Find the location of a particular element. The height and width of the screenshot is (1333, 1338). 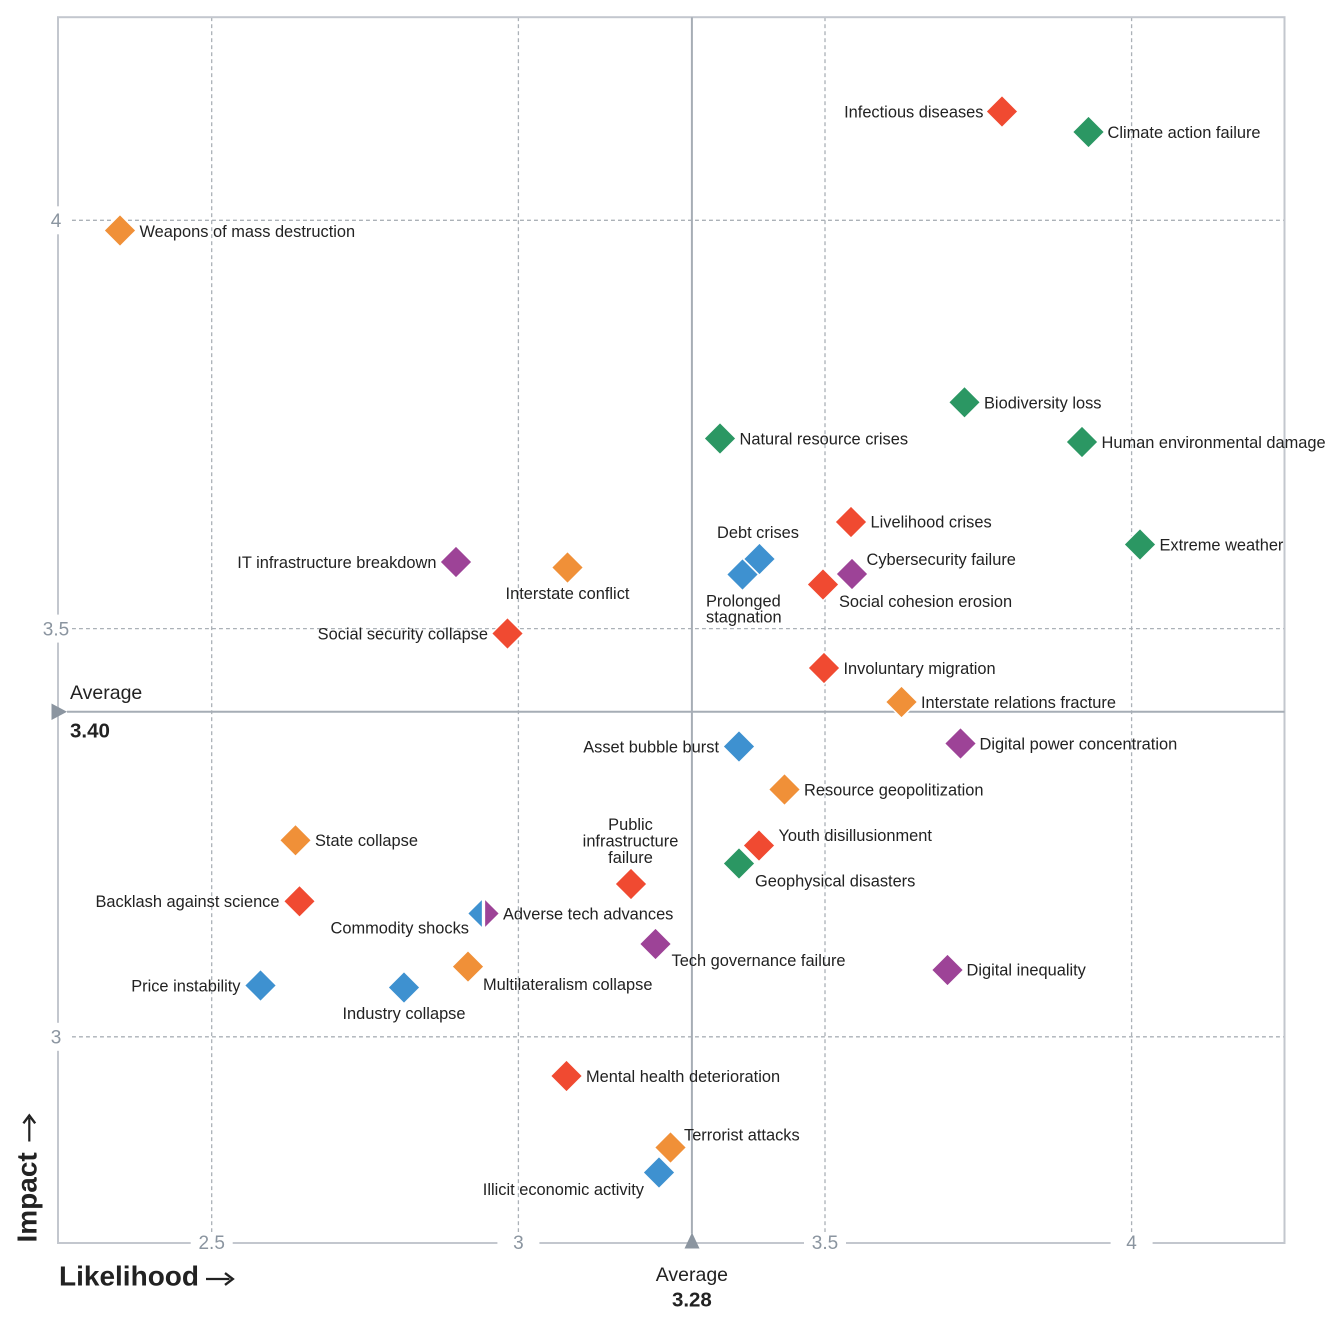

svg-text: 3.28 is located at coordinates (692, 1300).